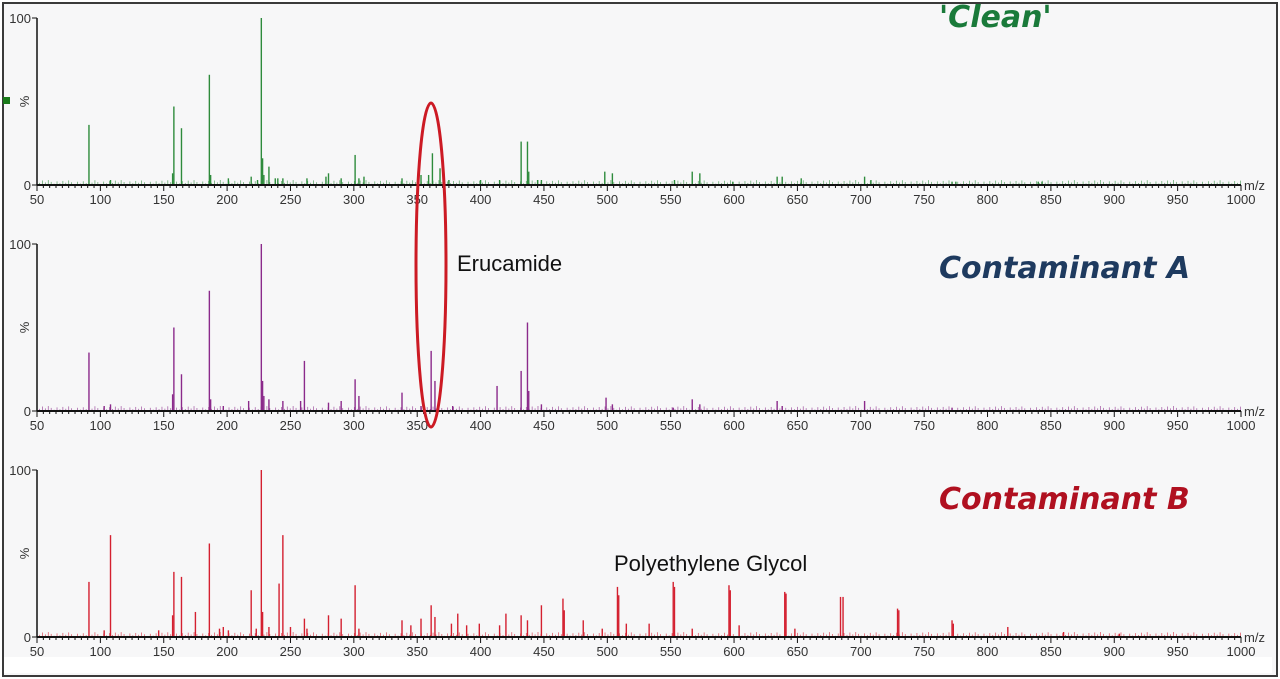  Describe the element at coordinates (1064, 499) in the screenshot. I see `panel-title-contaminant-b: Contaminant B` at that location.